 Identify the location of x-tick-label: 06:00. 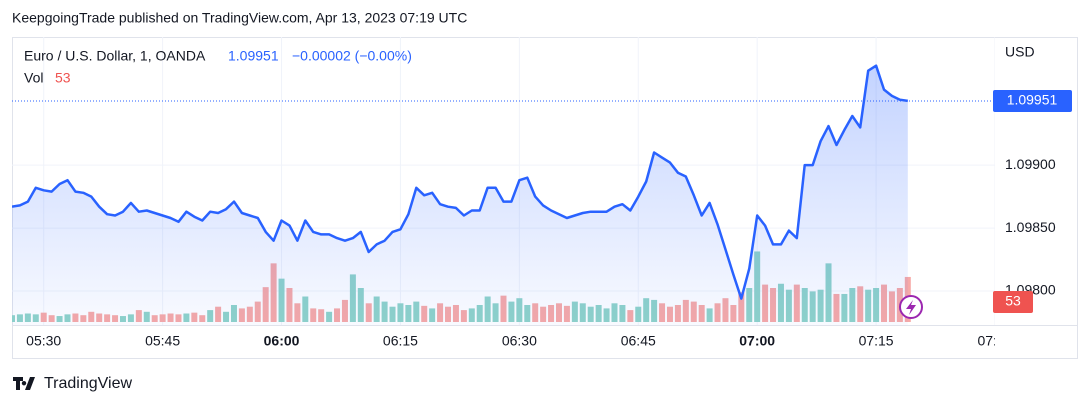
(282, 341).